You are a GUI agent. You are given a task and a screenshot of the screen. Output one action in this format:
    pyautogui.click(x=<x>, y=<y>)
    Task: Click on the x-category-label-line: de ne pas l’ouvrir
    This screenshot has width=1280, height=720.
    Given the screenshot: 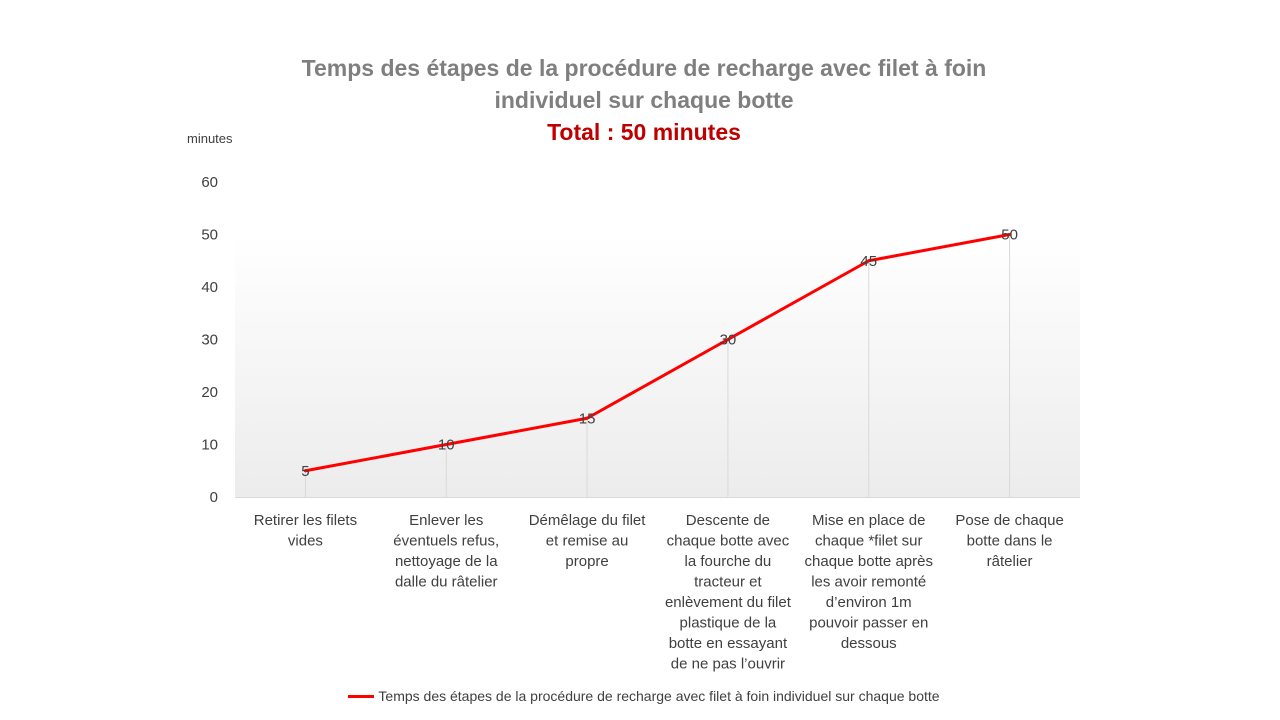 What is the action you would take?
    pyautogui.click(x=728, y=664)
    